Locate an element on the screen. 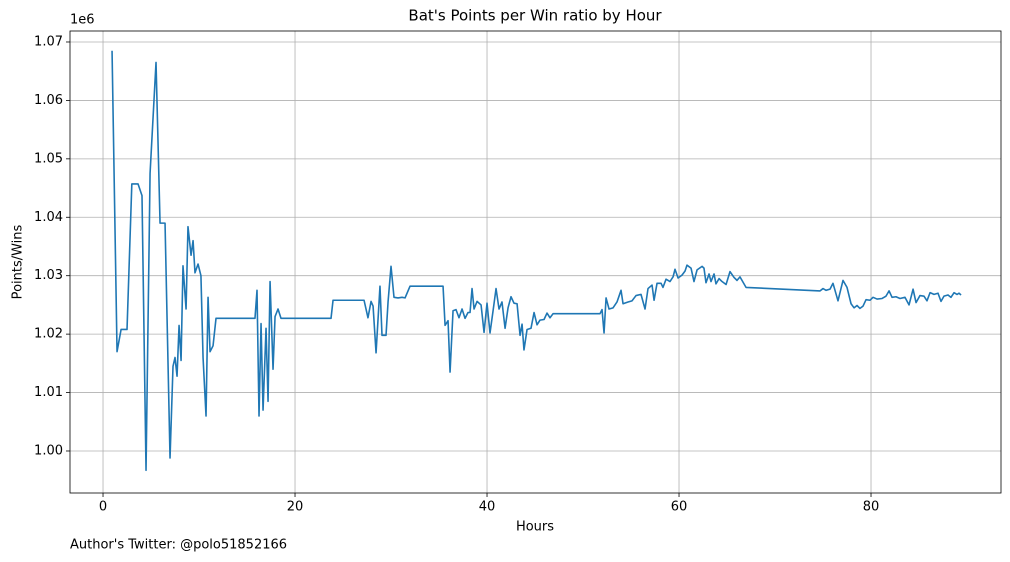 This screenshot has height=562, width=1010. x-tick-label: 60 is located at coordinates (679, 507).